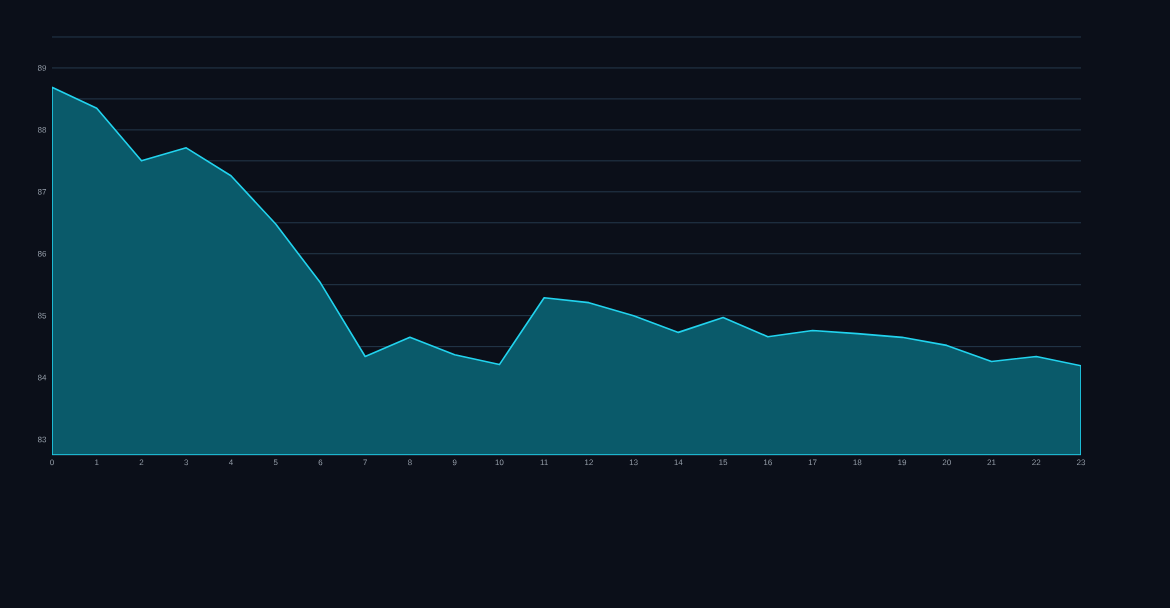 Image resolution: width=1170 pixels, height=608 pixels. I want to click on x-tick-label: 17, so click(812, 462).